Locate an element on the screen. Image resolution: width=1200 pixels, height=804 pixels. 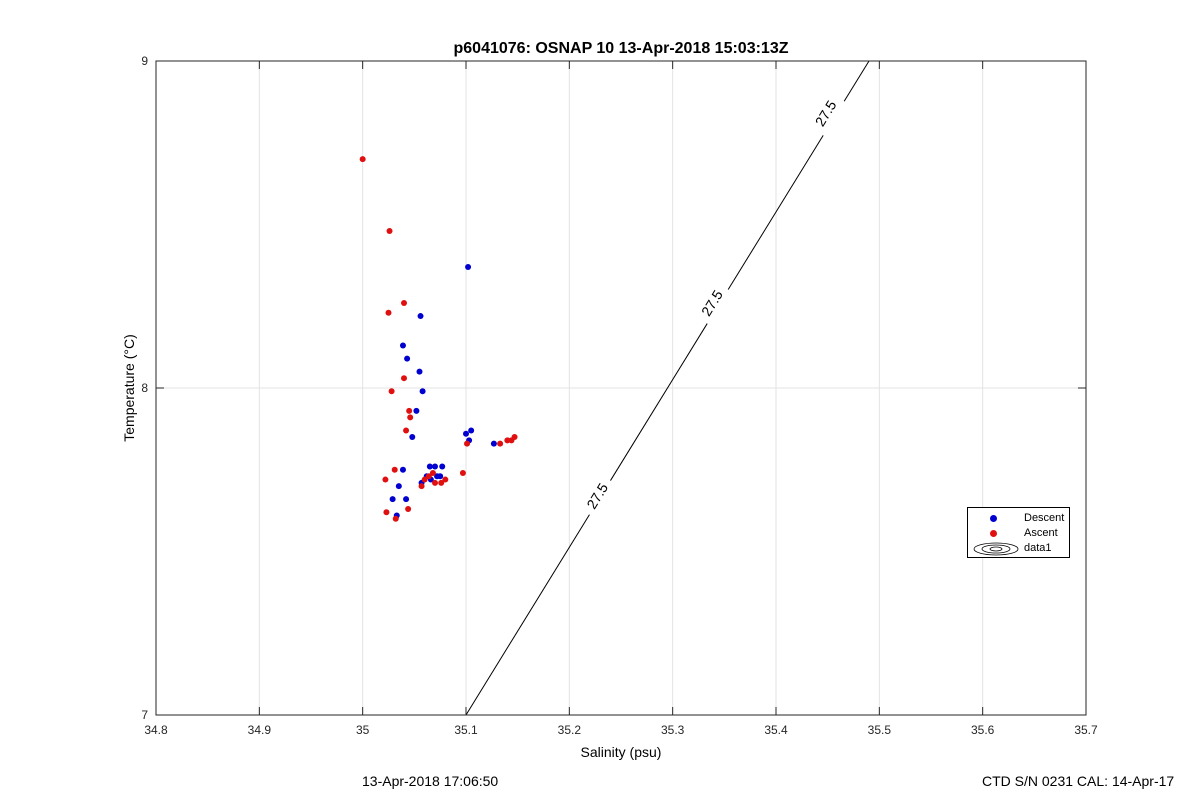
x-tick-label: 35.5 is located at coordinates (880, 730).